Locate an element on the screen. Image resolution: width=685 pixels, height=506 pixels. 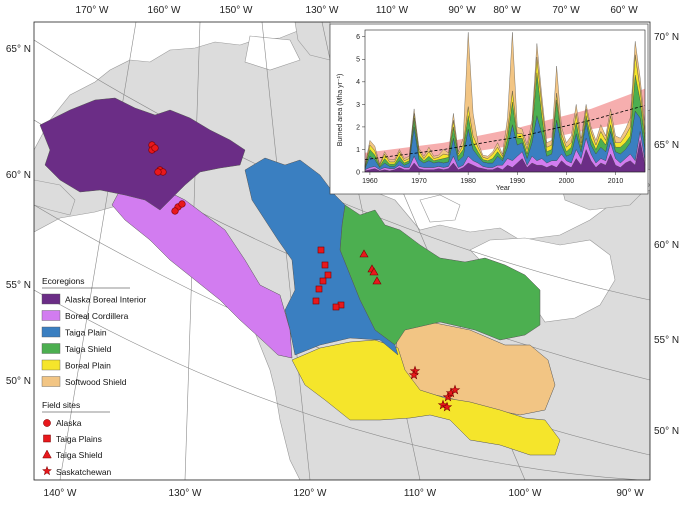
ecoregion-alaska-boreal-interior is located at coordinates (142, 154).